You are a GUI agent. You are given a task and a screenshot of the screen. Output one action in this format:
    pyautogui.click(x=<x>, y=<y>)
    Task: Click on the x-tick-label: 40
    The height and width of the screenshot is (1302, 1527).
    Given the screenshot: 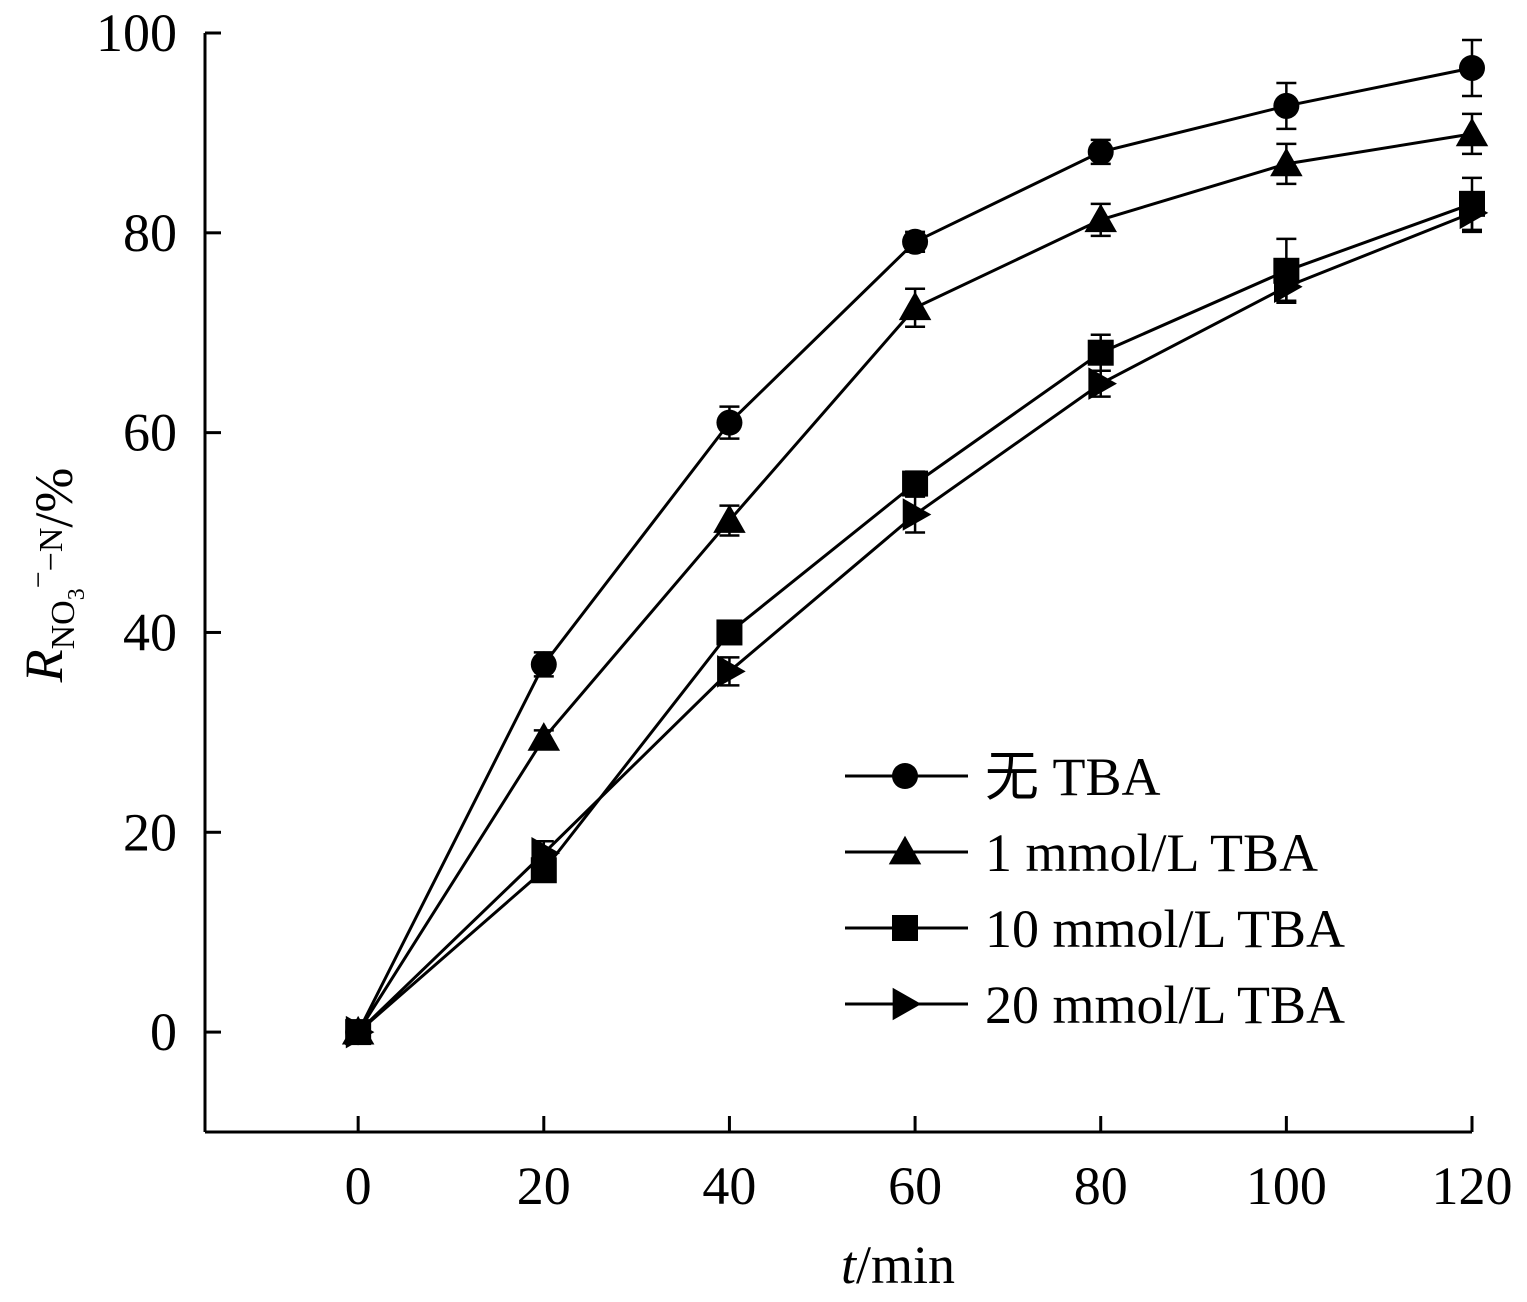 What is the action you would take?
    pyautogui.click(x=729, y=1186)
    